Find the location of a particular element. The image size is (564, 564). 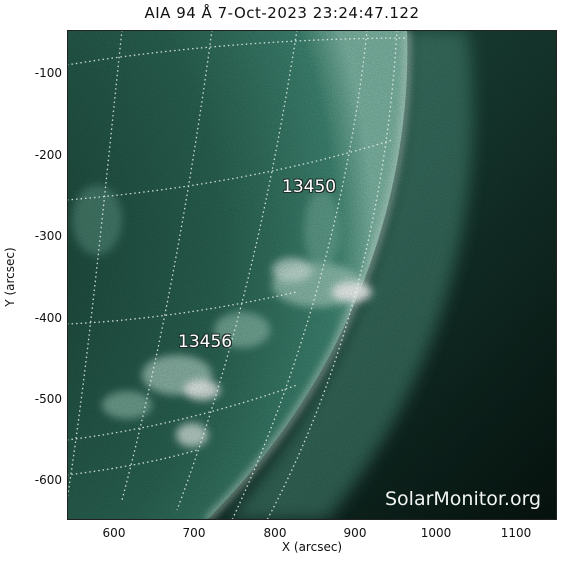

watermark: SolarMonitor.org is located at coordinates (463, 499).